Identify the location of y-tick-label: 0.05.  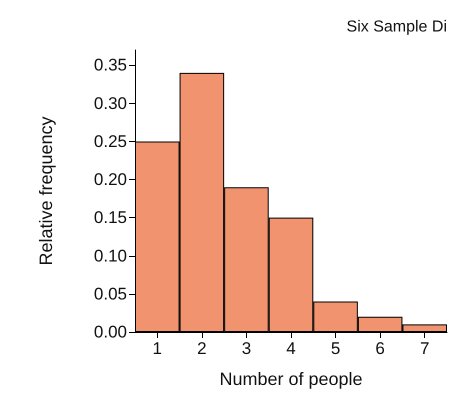
(110, 294).